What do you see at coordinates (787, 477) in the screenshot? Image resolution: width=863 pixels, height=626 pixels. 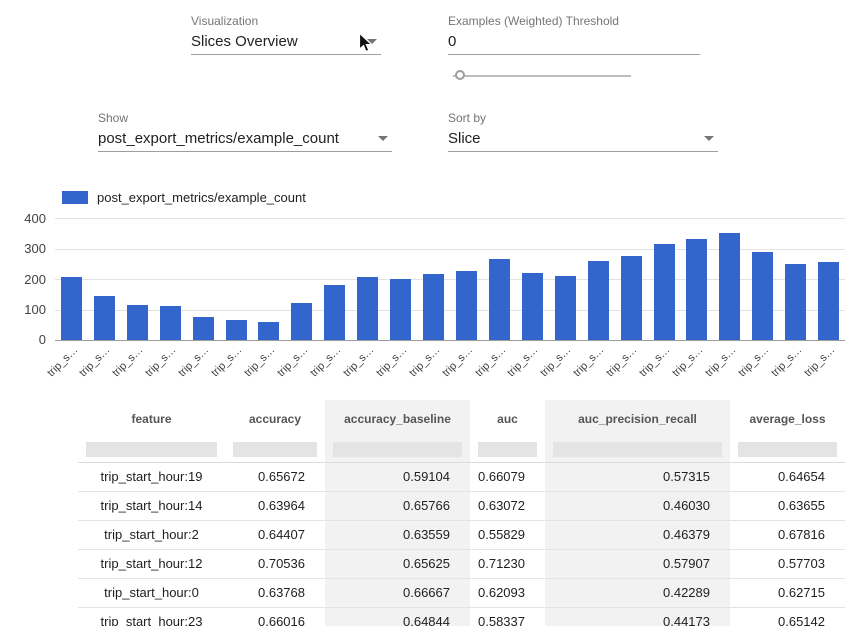 I see `metric-cell: 0.64654` at bounding box center [787, 477].